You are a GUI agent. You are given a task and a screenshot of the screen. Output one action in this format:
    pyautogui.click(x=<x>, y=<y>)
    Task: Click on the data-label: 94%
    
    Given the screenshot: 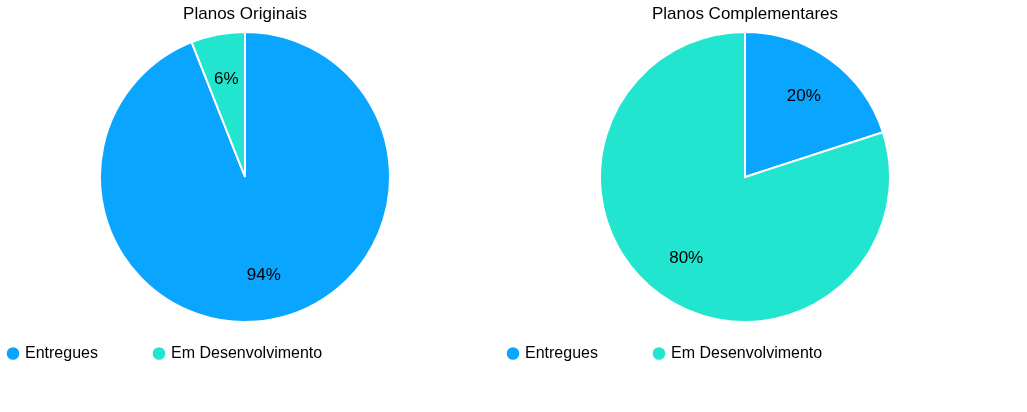 What is the action you would take?
    pyautogui.click(x=263, y=275)
    